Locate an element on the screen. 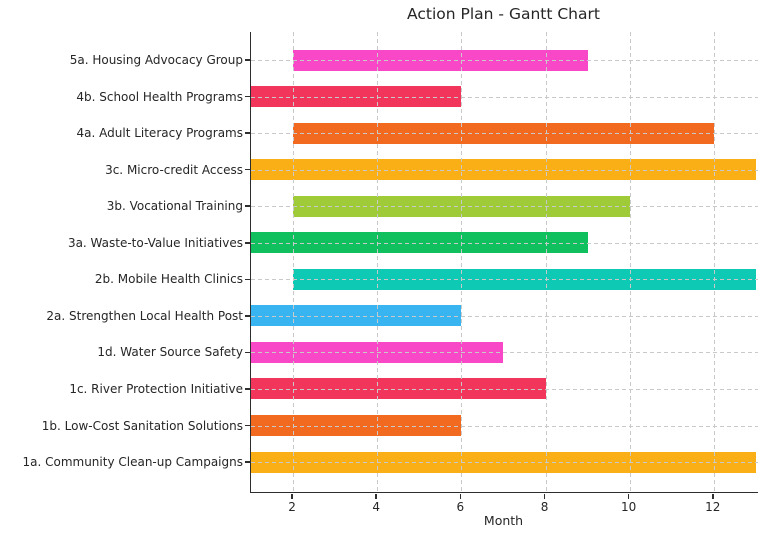 This screenshot has height=538, width=768. y-tick-label: 4b. School Health Programs is located at coordinates (159, 96).